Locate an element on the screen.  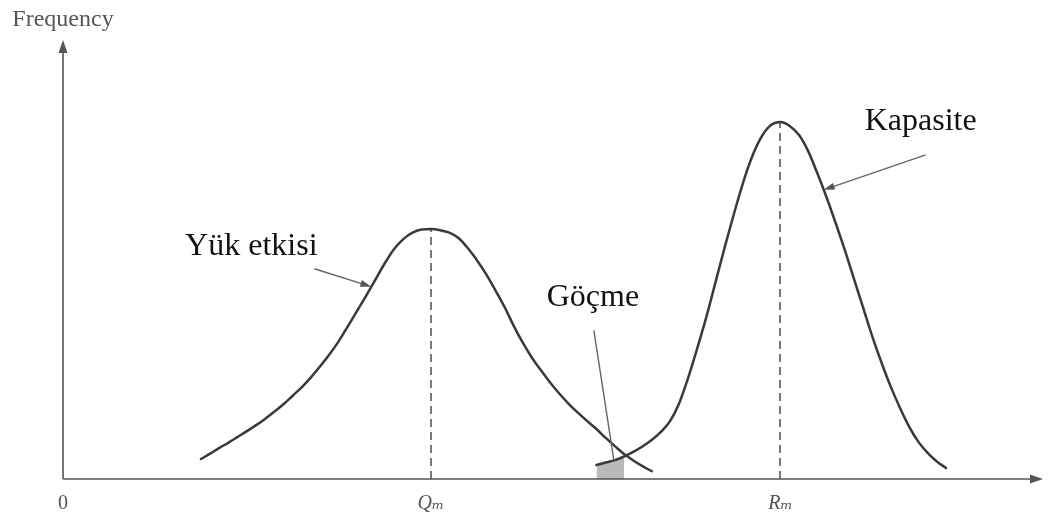
y-axis-title: Frequency is located at coordinates (63, 18).